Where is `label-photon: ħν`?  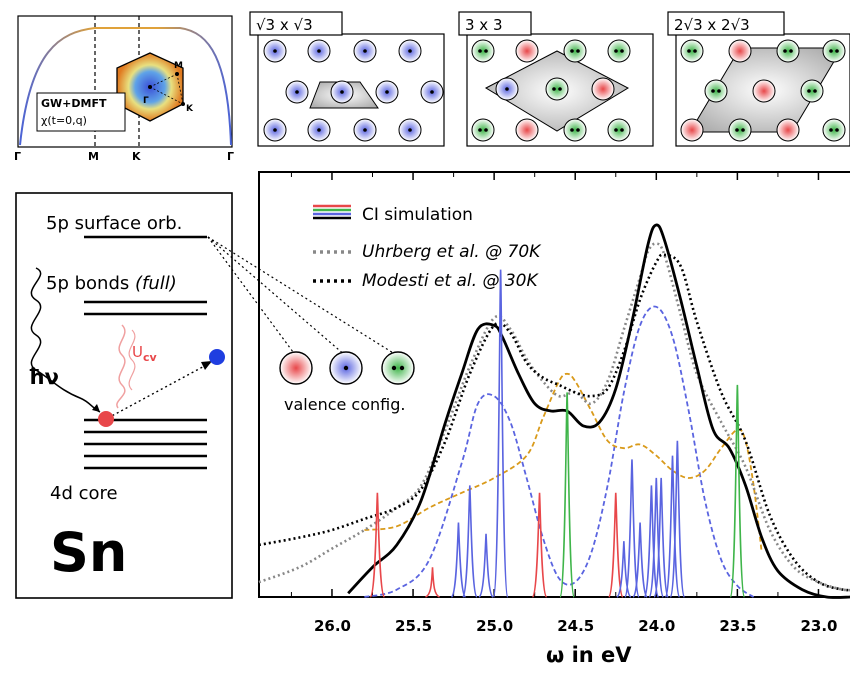
label-photon: ħν is located at coordinates (43, 377).